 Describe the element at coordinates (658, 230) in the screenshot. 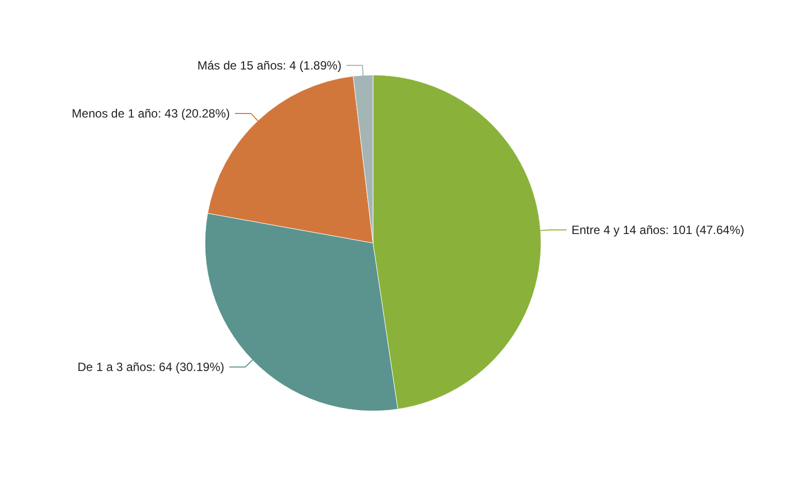

I see `slice-label: Entre 4 y 14 años: 101 (47.64%)` at that location.